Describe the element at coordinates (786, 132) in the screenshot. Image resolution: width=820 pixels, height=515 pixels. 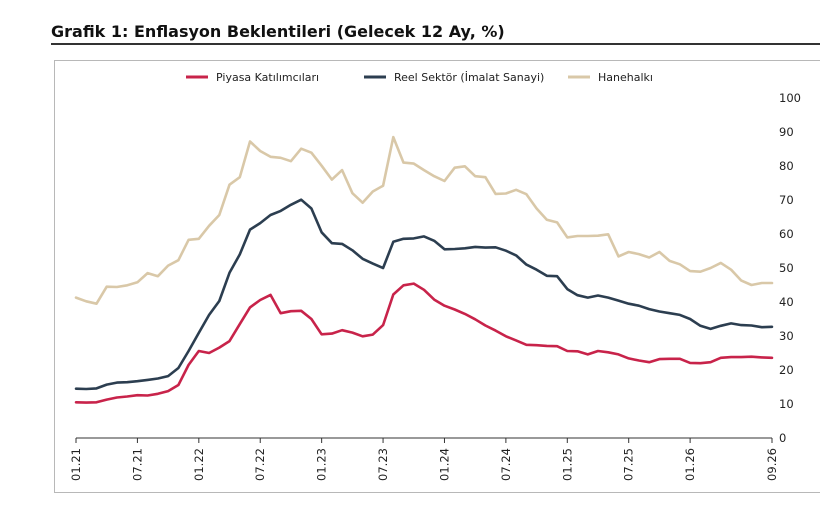
I see `y-tick-label: 90` at that location.